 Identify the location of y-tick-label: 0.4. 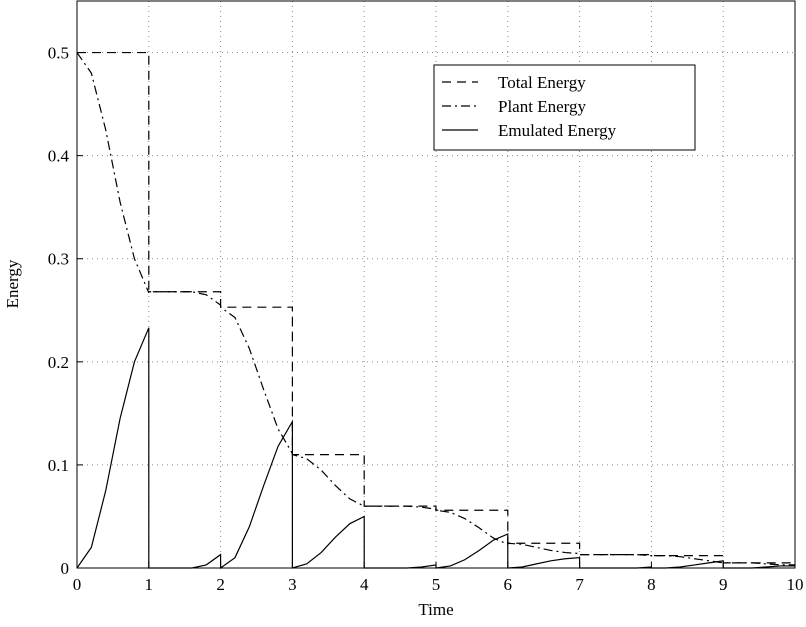
(59, 156).